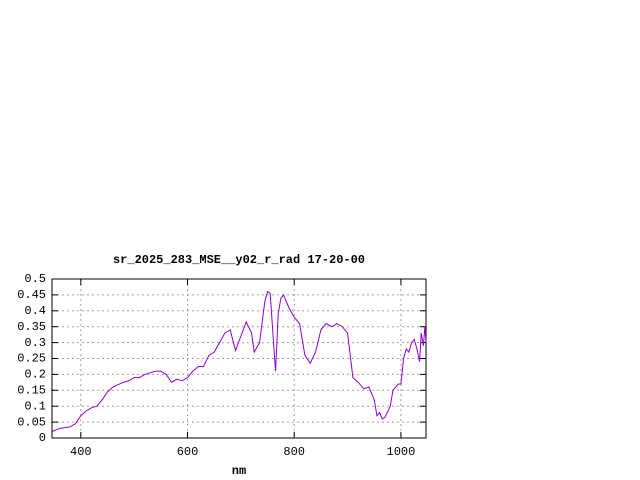 This screenshot has width=640, height=480. I want to click on y-tick-label: 0.05, so click(31, 422).